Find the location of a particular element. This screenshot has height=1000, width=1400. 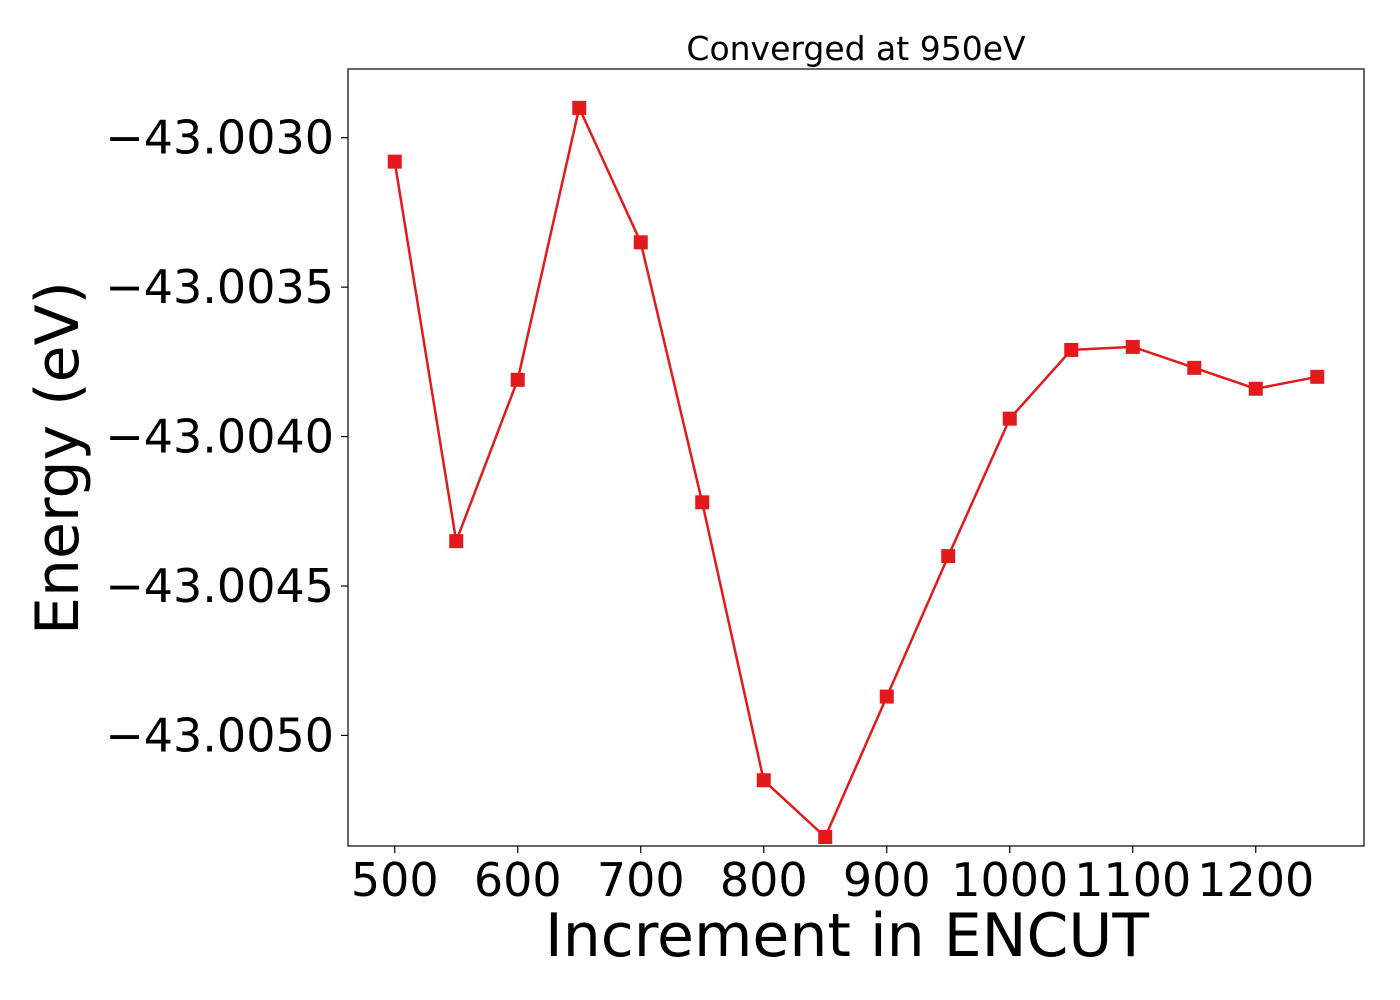

y-tick-label: −43.0045 is located at coordinates (219, 586).